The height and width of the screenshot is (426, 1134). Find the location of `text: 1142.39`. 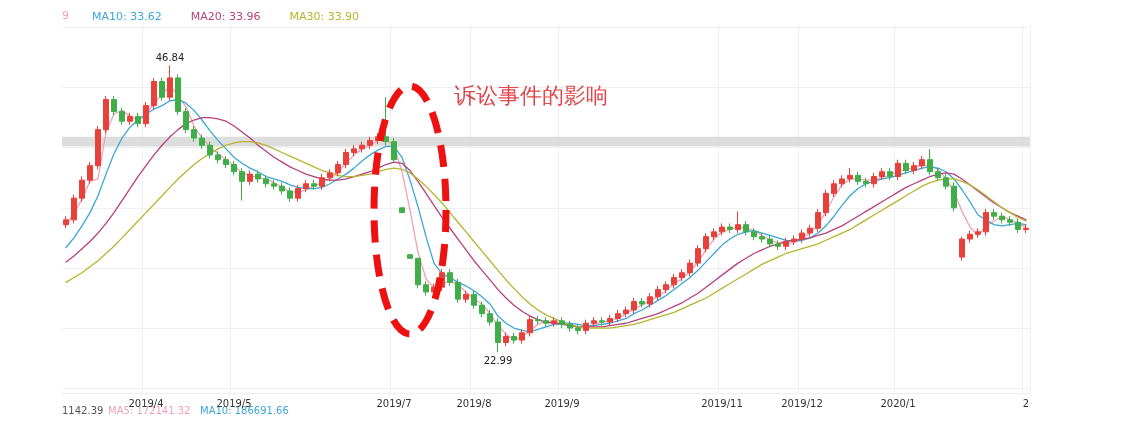

text: 1142.39 is located at coordinates (83, 410).